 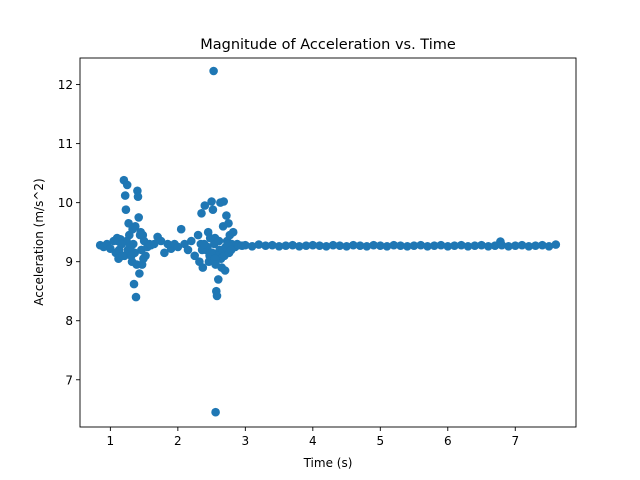 What do you see at coordinates (328, 463) in the screenshot?
I see `x-axis-label: Time (s)` at bounding box center [328, 463].